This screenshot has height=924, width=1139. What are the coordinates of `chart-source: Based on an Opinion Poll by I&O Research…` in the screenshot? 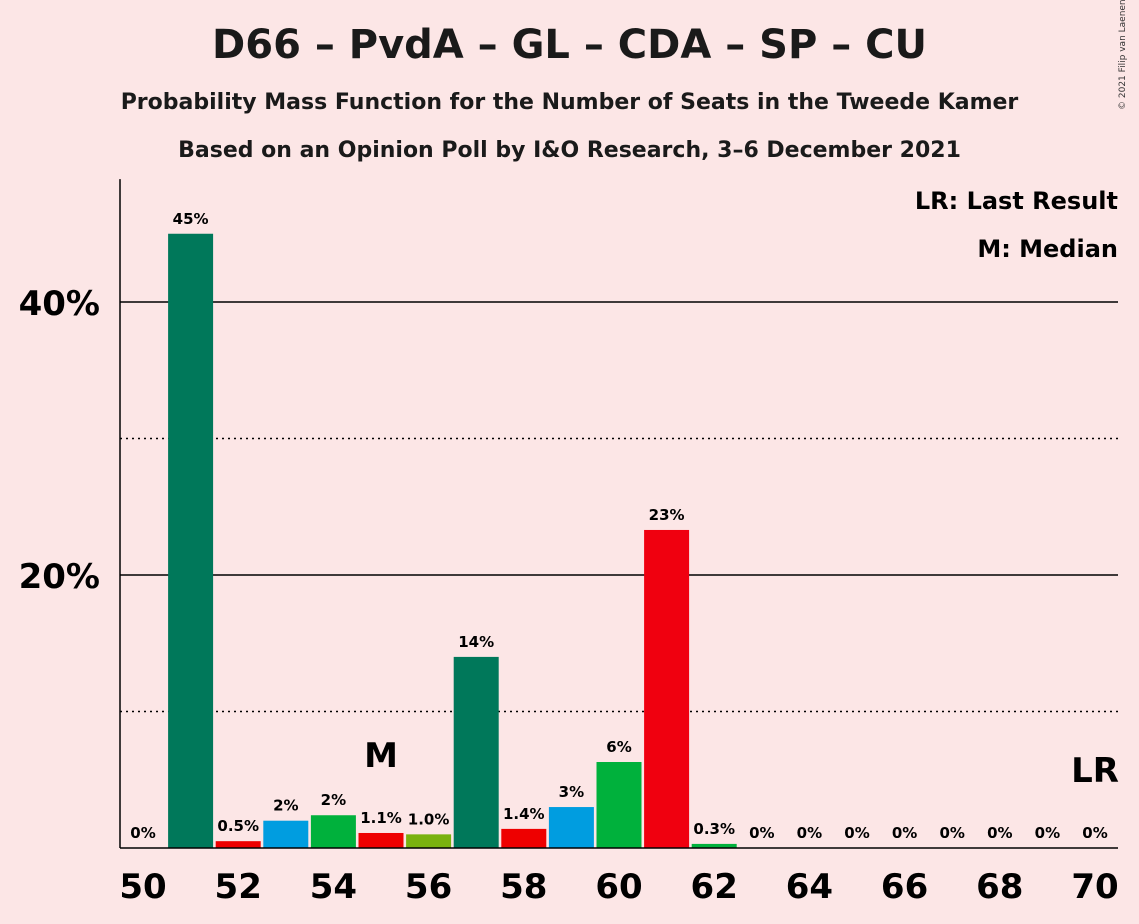 It's located at (569, 150).